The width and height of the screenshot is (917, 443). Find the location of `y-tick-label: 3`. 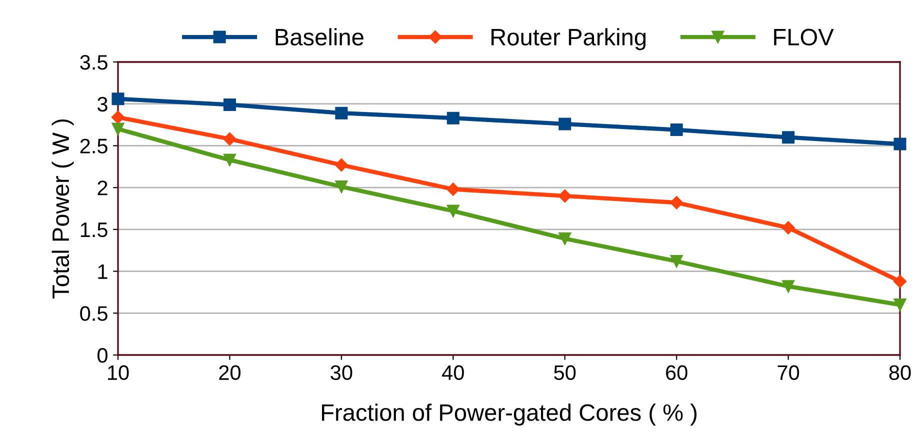

y-tick-label: 3 is located at coordinates (102, 104).